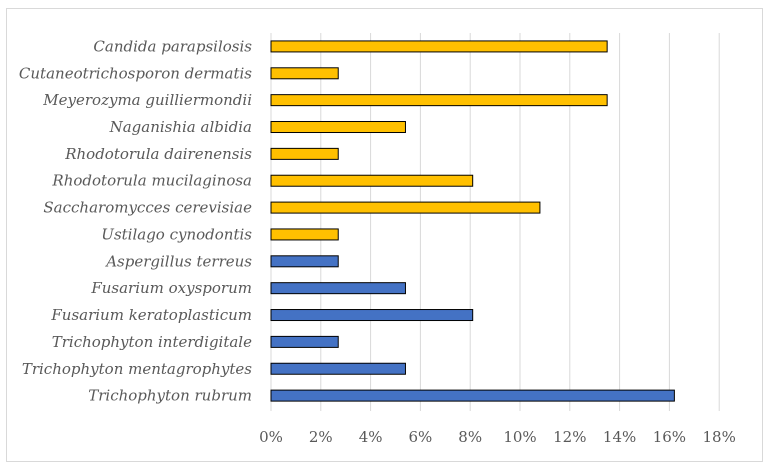 This screenshot has width=771, height=470. I want to click on category-label: Saccharomycces cerevisiae, so click(147, 208).